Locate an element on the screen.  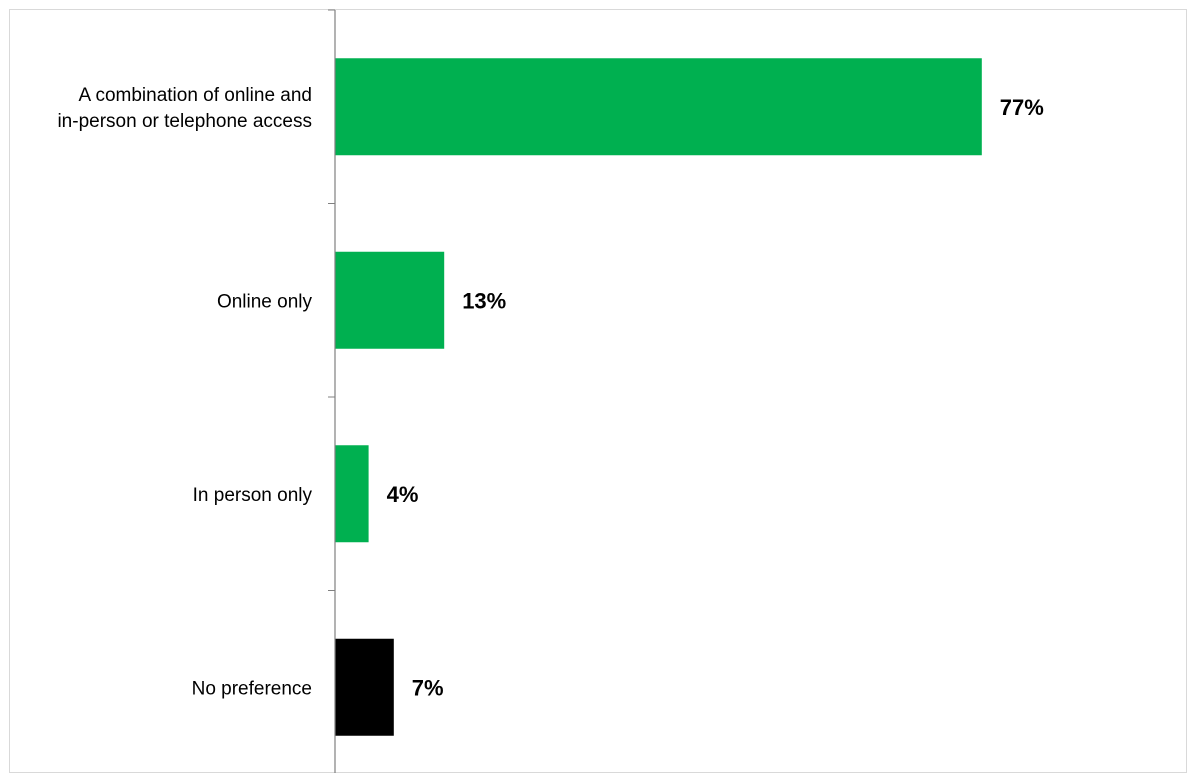
bar-no-preference is located at coordinates (364, 687).